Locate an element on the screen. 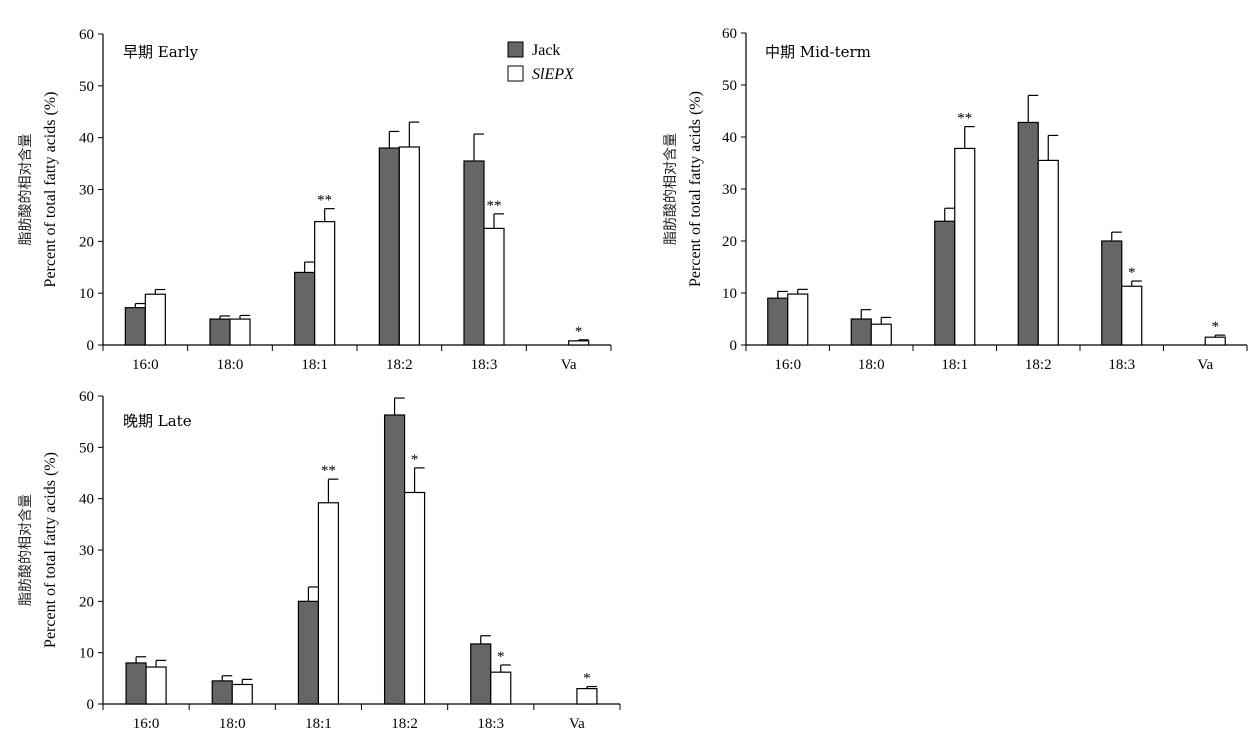  legend-swatch-slepx is located at coordinates (515, 73).